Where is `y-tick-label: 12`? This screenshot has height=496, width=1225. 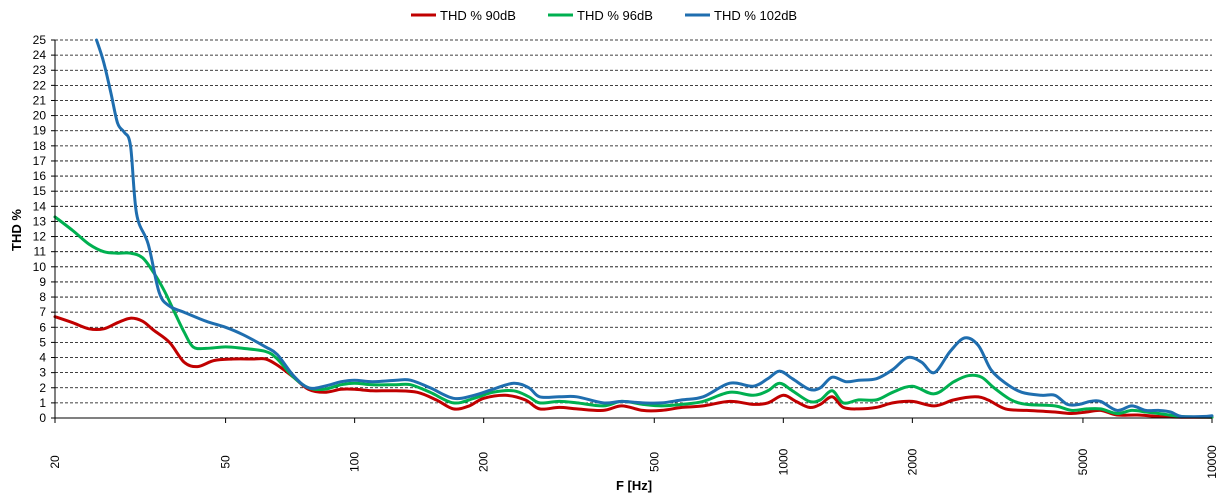
y-tick-label: 12 is located at coordinates (40, 237).